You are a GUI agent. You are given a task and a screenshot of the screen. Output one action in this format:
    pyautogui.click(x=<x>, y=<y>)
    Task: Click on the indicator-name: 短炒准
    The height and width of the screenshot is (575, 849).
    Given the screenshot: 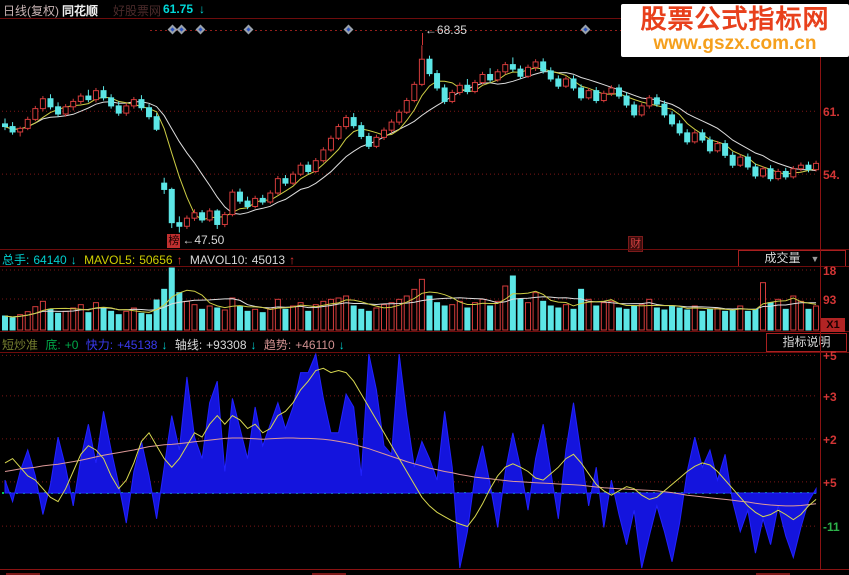 What is the action you would take?
    pyautogui.click(x=20, y=345)
    